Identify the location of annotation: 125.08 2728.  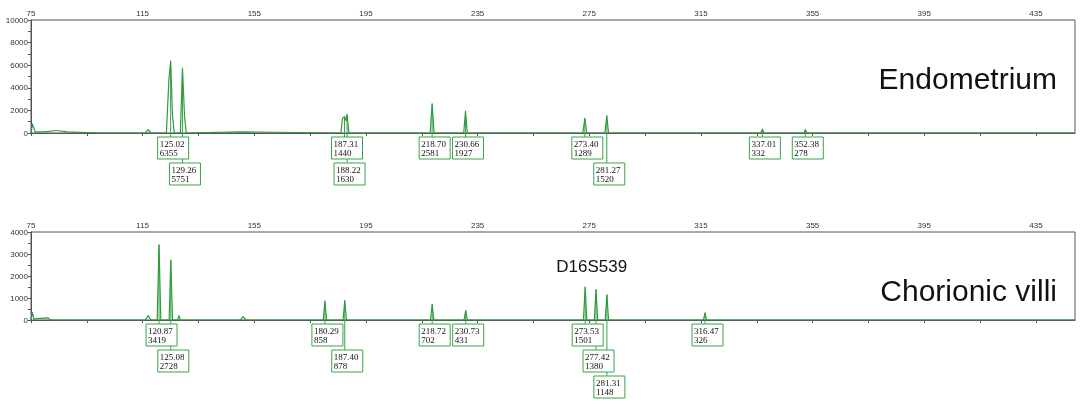
(172, 361).